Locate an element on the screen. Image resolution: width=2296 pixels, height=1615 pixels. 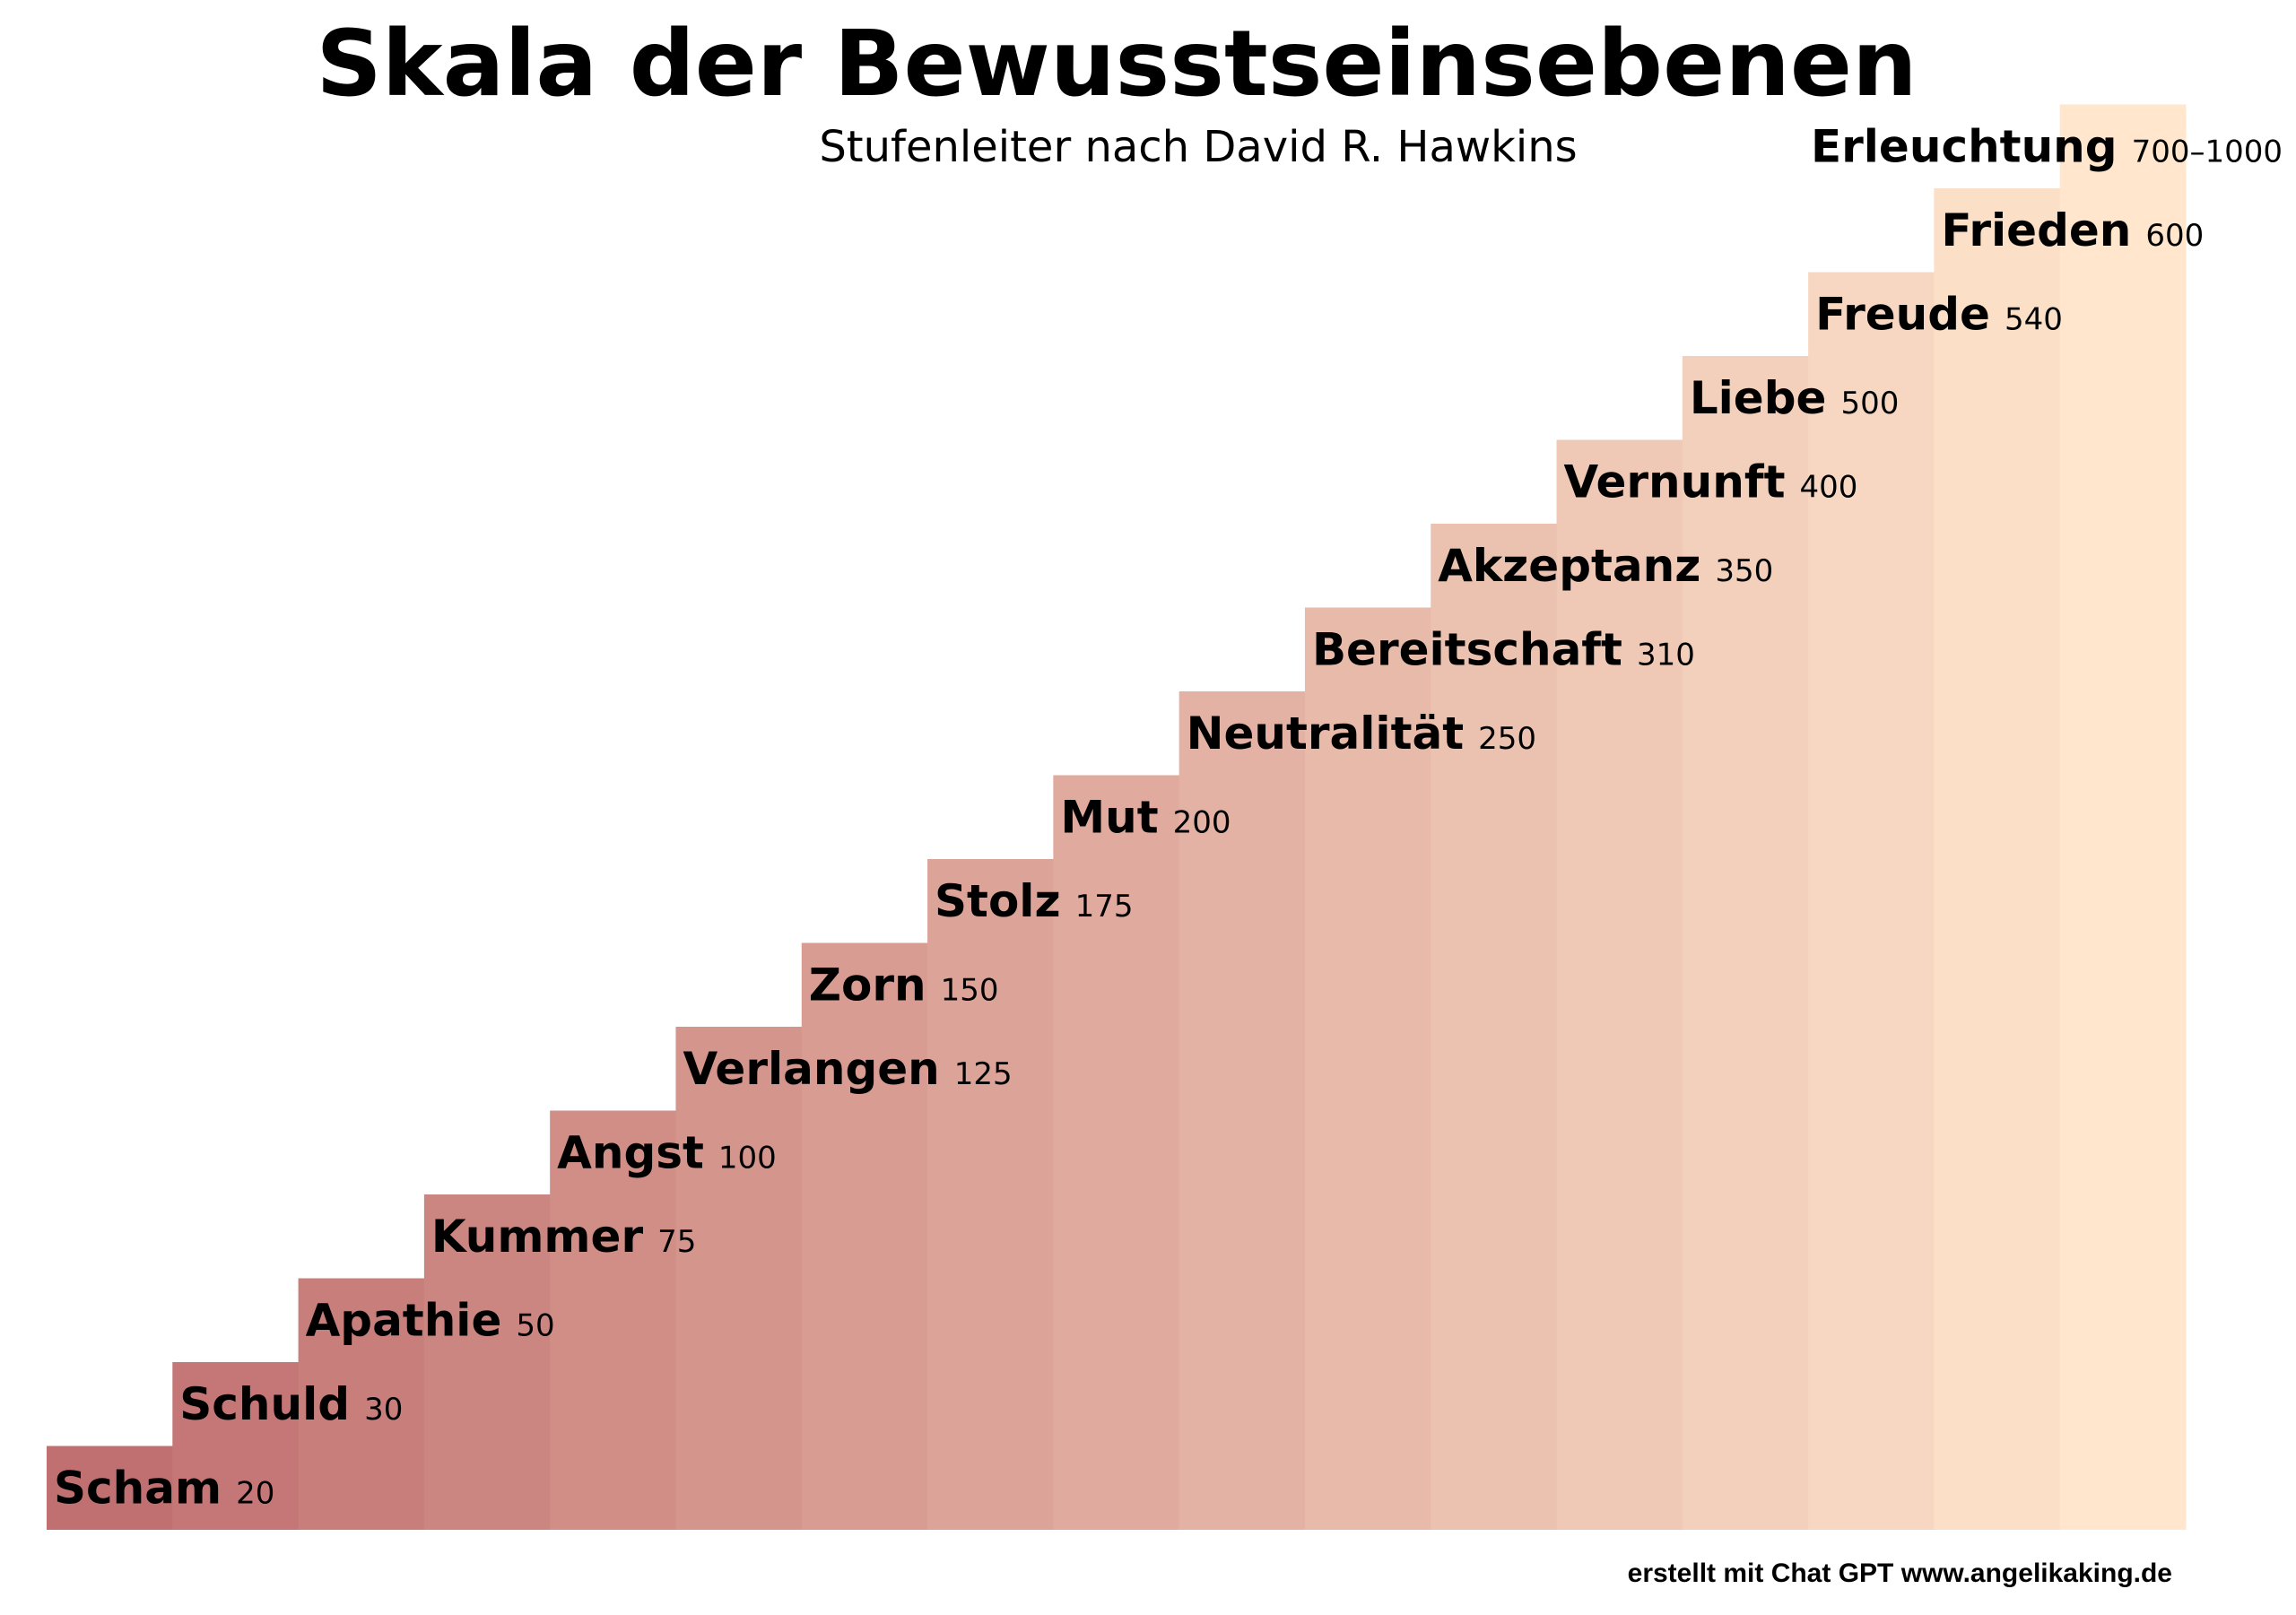
bar-bereitschaft is located at coordinates (1367, 1068).